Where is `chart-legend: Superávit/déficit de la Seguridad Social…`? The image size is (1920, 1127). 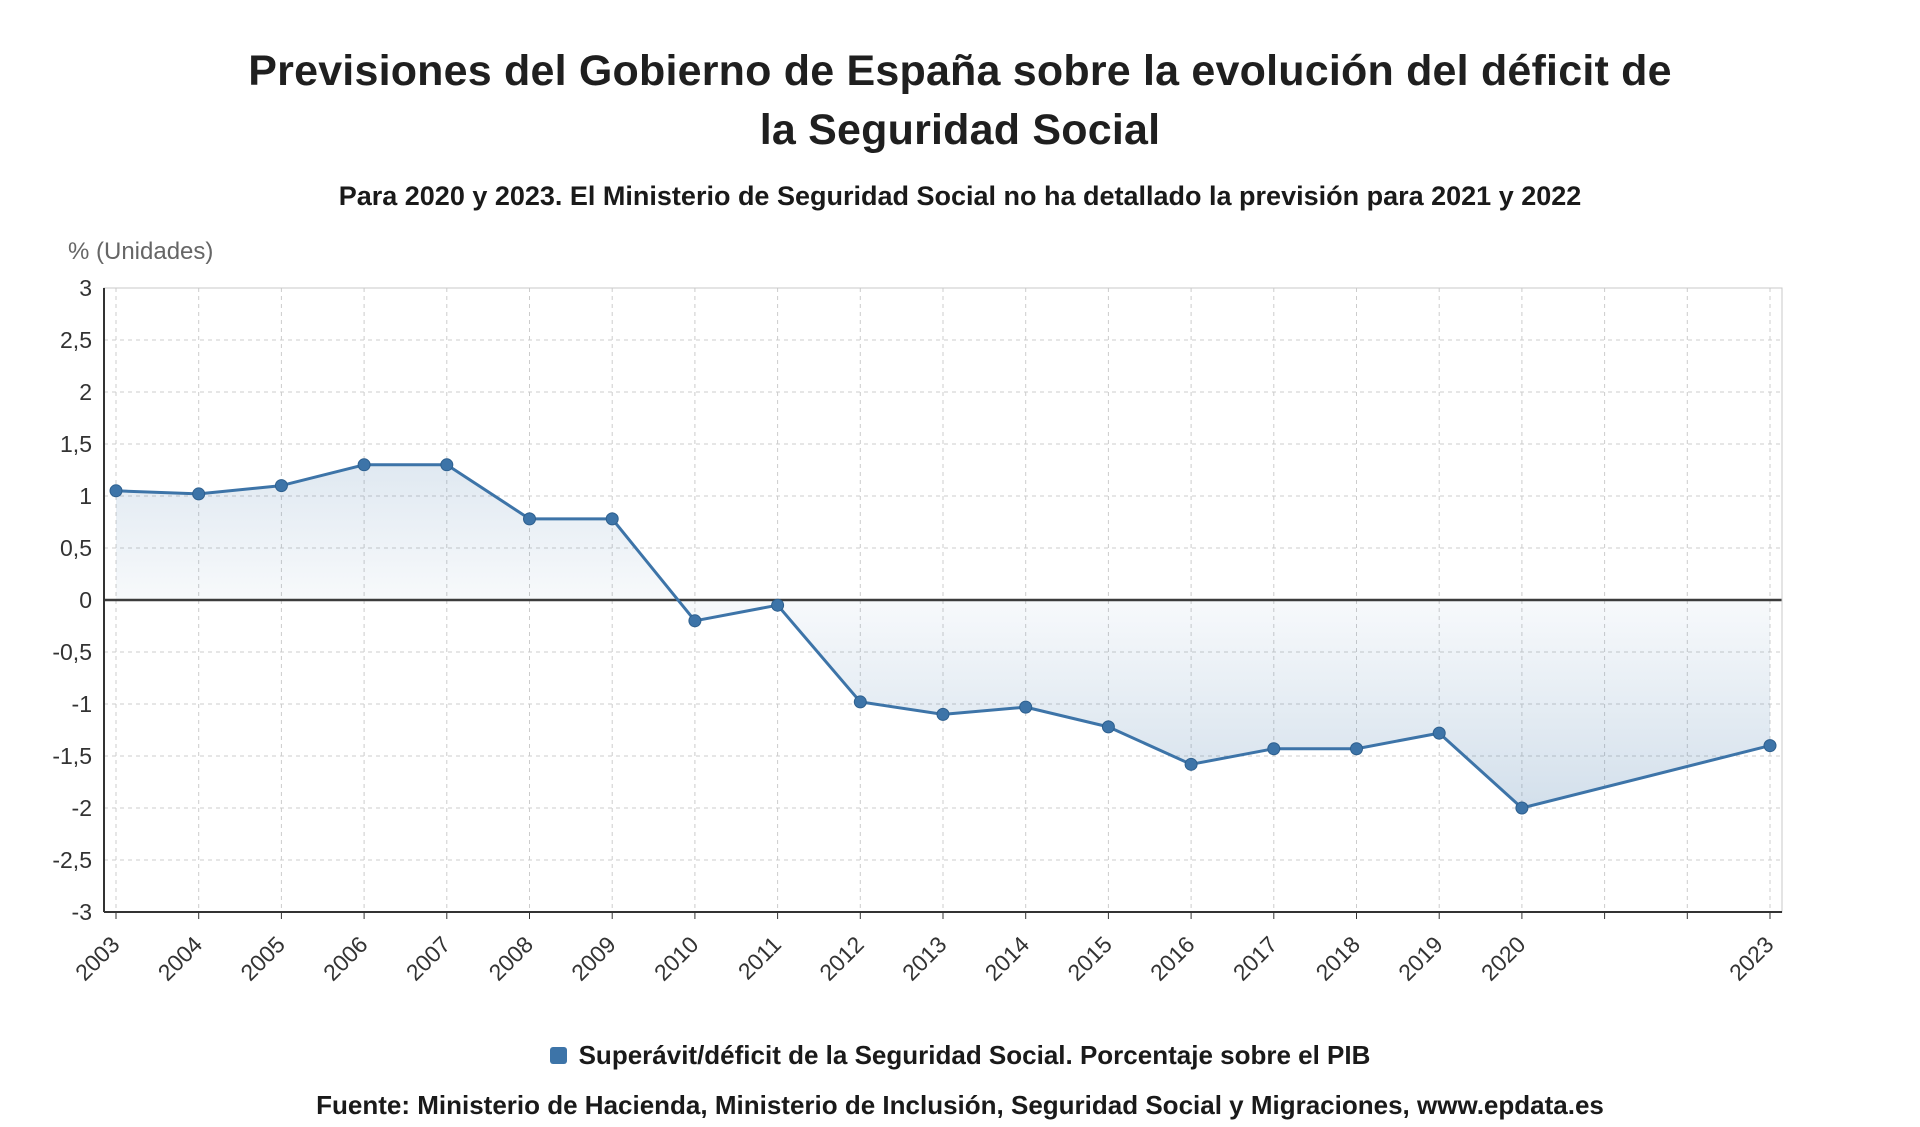 chart-legend: Superávit/déficit de la Seguridad Social… is located at coordinates (960, 1055).